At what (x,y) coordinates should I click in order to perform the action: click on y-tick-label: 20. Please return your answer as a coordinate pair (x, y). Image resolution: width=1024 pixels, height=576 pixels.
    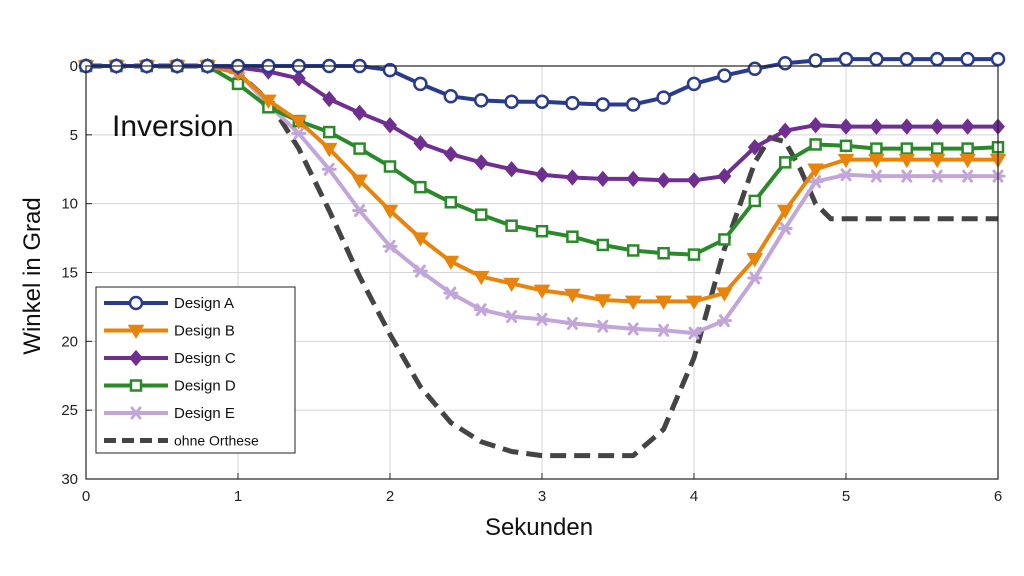
    Looking at the image, I should click on (69, 341).